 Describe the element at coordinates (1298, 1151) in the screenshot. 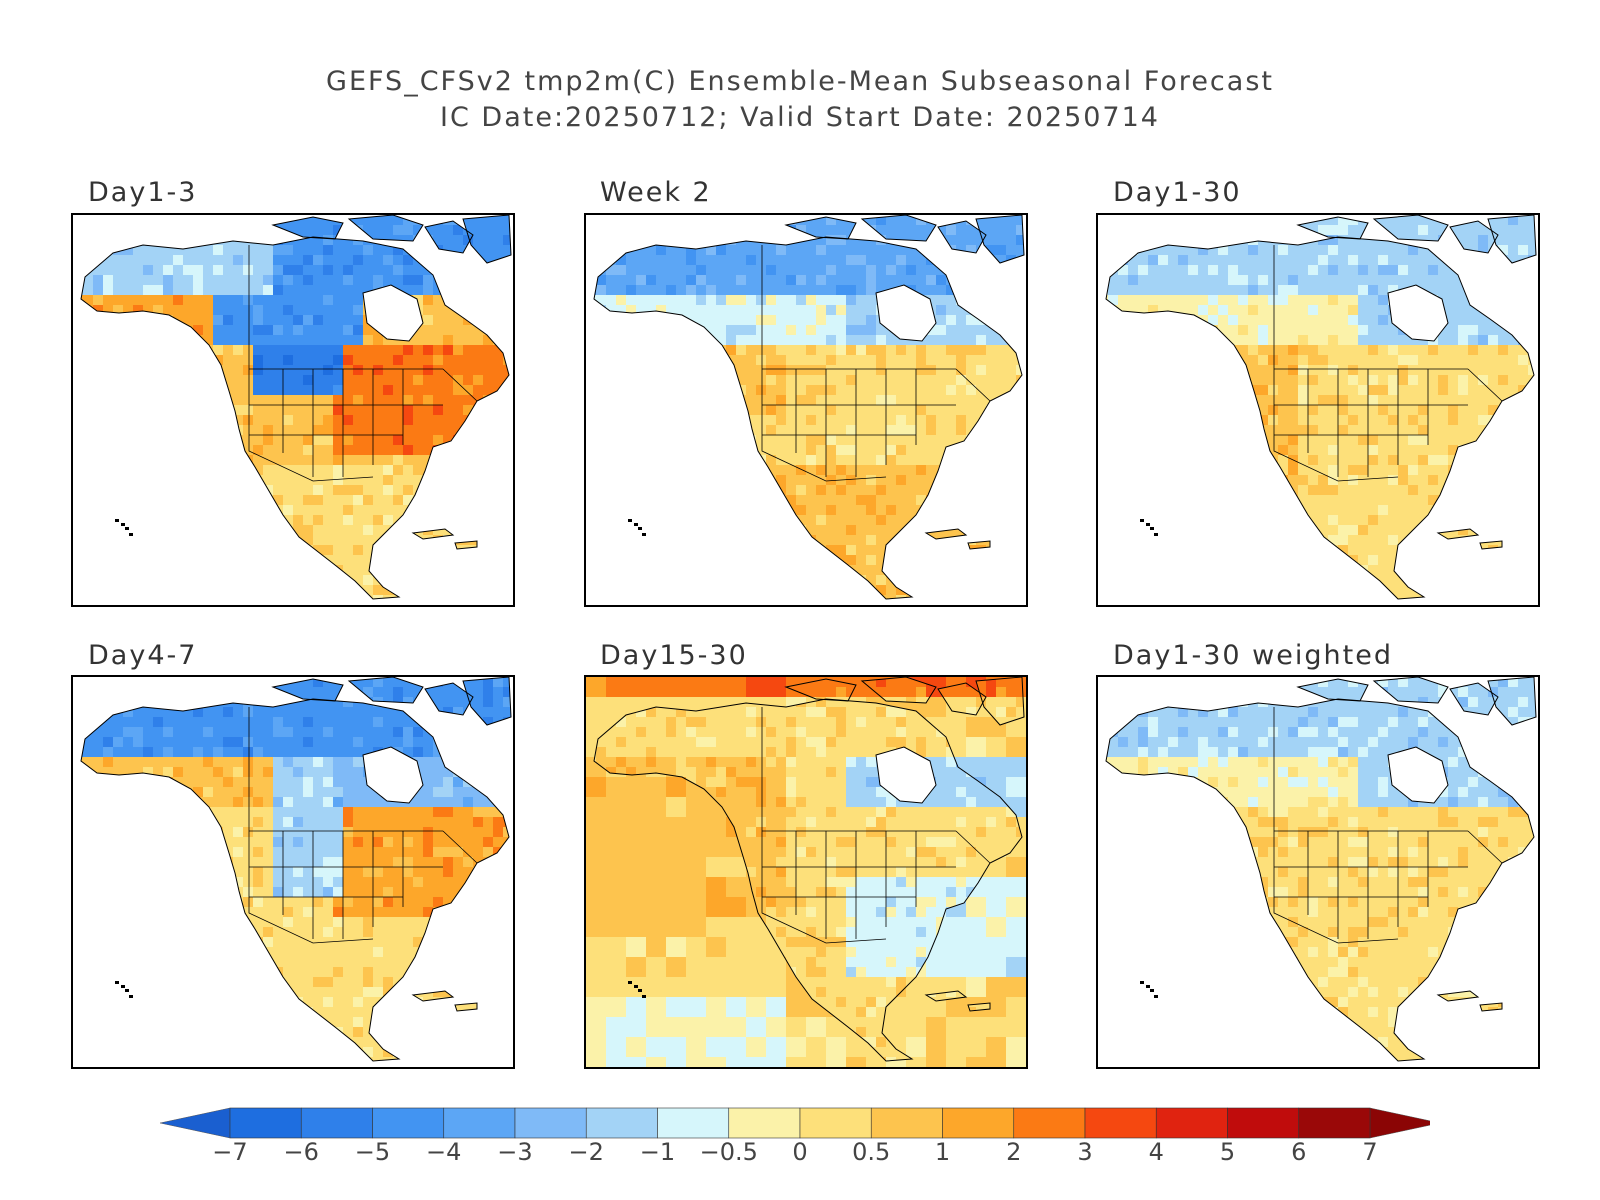

I see `colorbar-tick-label: 6` at that location.